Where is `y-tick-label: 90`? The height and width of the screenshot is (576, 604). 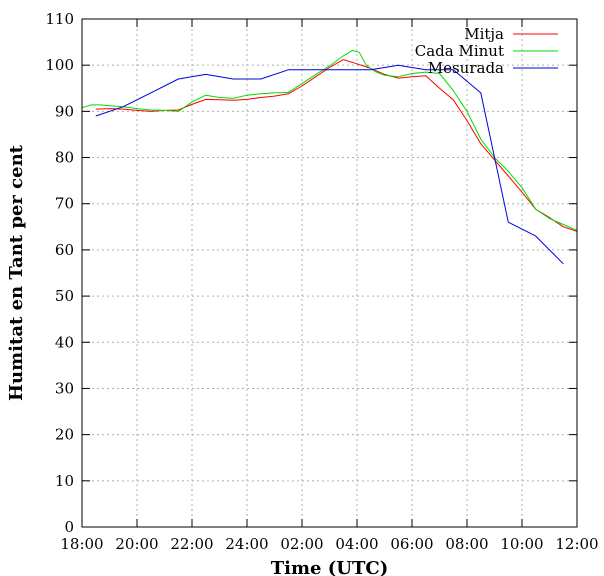
y-tick-label: 90 is located at coordinates (64, 111).